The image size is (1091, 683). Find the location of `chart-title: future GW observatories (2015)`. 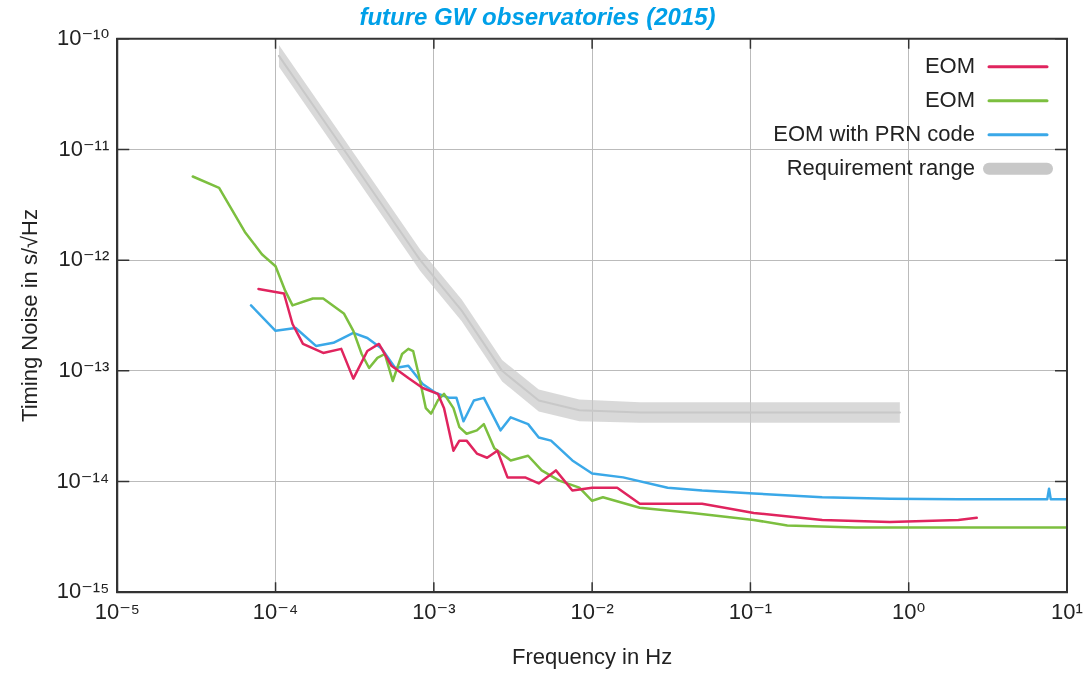

chart-title: future GW observatories (2015) is located at coordinates (537, 17).